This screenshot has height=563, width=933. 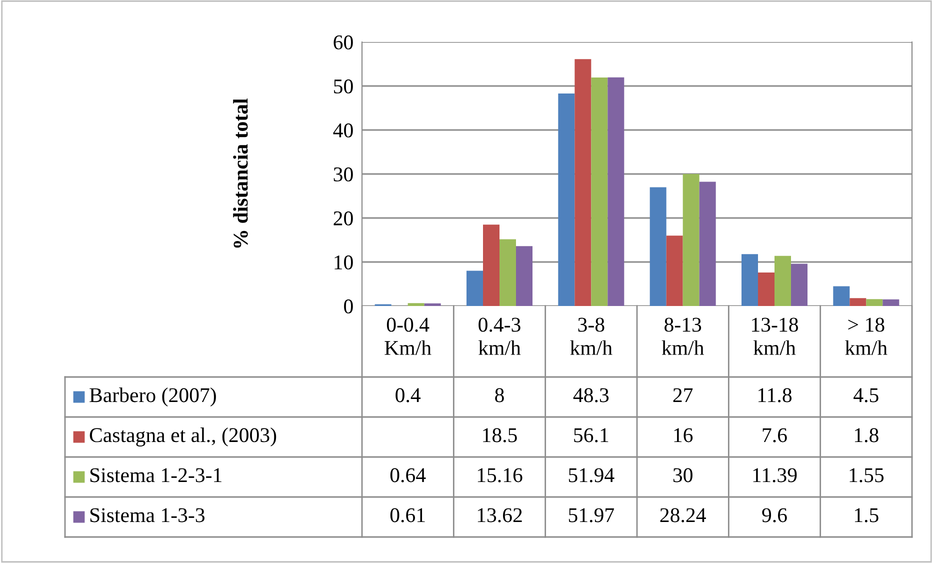 What do you see at coordinates (408, 475) in the screenshot?
I see `data-label: 0.64` at bounding box center [408, 475].